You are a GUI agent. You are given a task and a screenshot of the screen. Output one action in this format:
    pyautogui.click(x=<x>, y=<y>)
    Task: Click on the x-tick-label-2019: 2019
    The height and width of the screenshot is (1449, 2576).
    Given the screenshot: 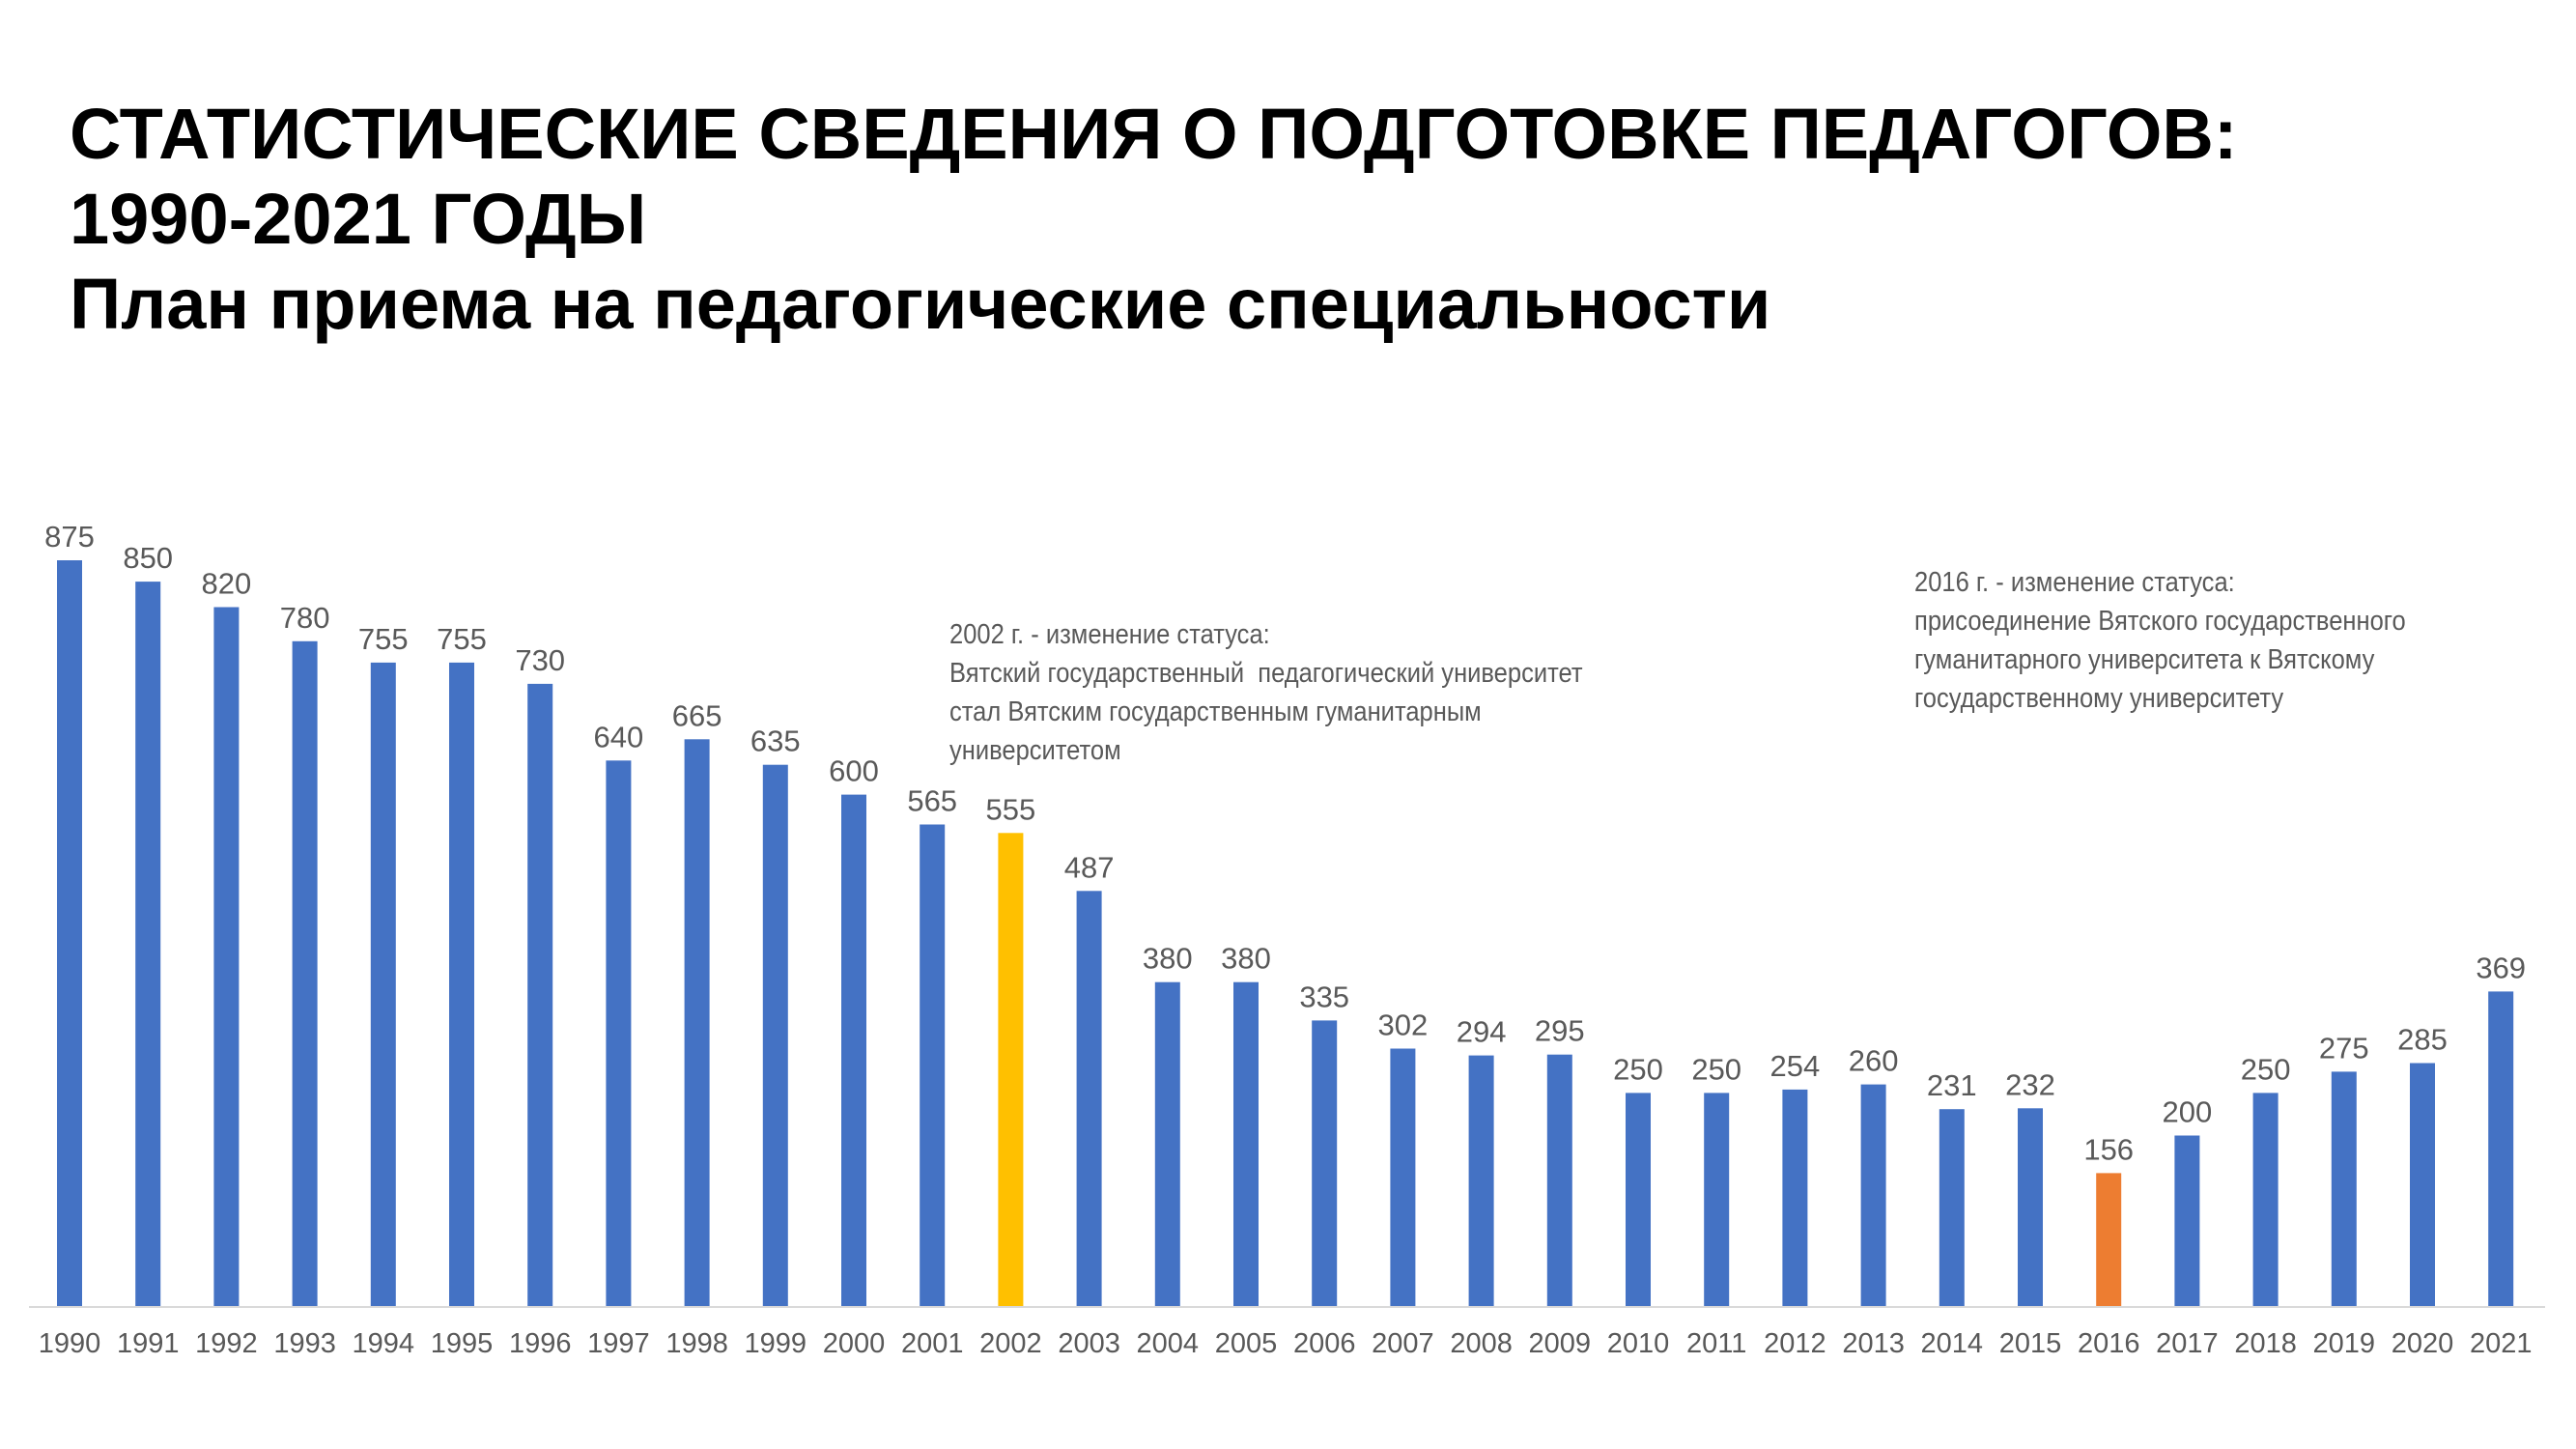 What is the action you would take?
    pyautogui.click(x=2344, y=1343)
    